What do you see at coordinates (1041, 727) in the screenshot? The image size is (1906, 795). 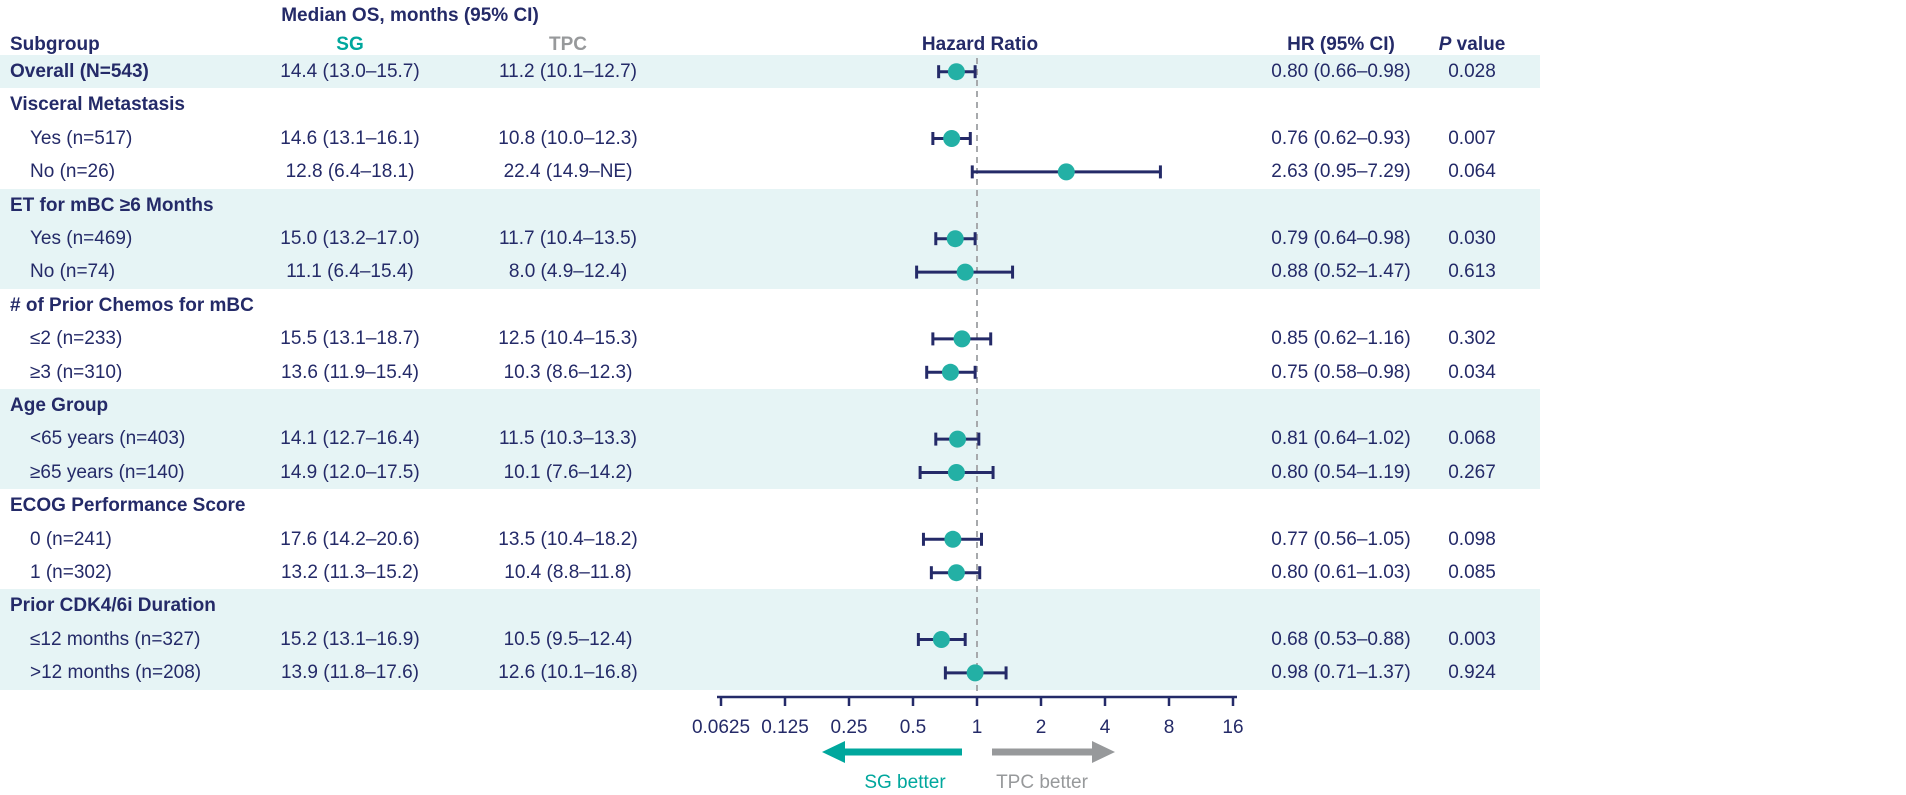 I see `x-axis-tick-label: 2` at bounding box center [1041, 727].